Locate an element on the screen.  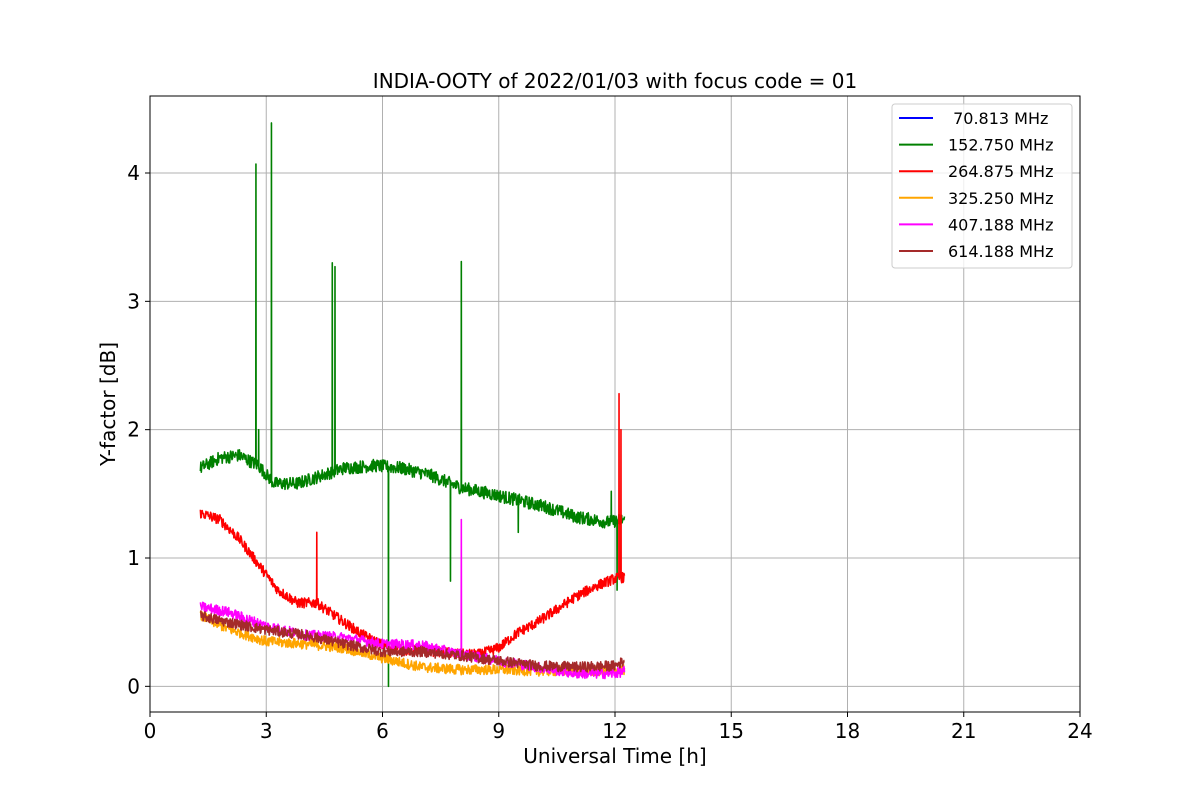
x-tick-label: 24 is located at coordinates (1079, 731).